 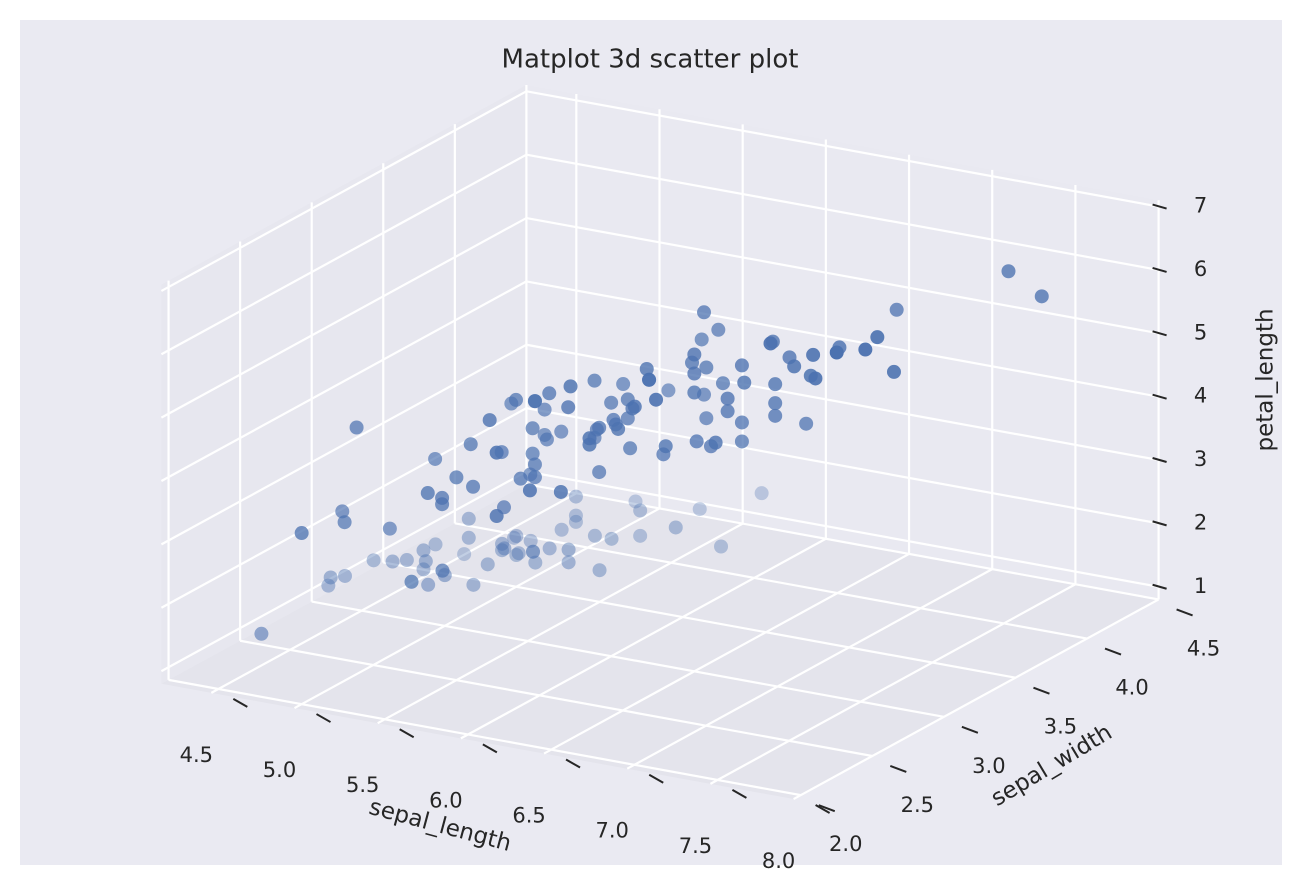 What do you see at coordinates (917, 805) in the screenshot?
I see `y-tick-label: 2.5` at bounding box center [917, 805].